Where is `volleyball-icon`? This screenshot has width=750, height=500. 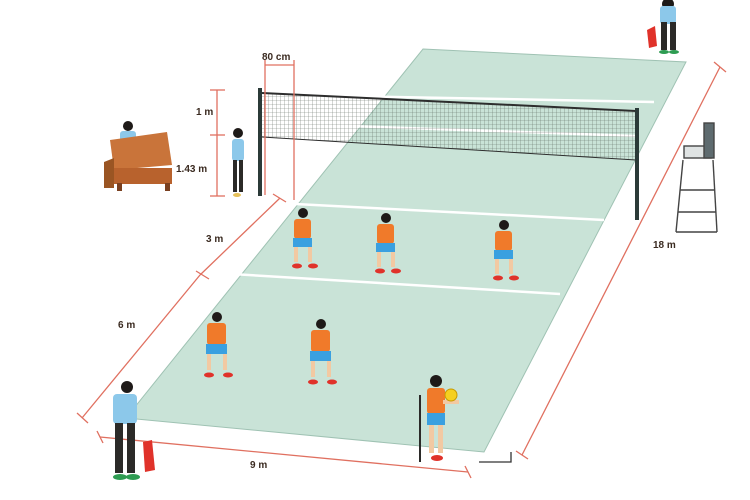
volleyball-icon is located at coordinates (451, 395).